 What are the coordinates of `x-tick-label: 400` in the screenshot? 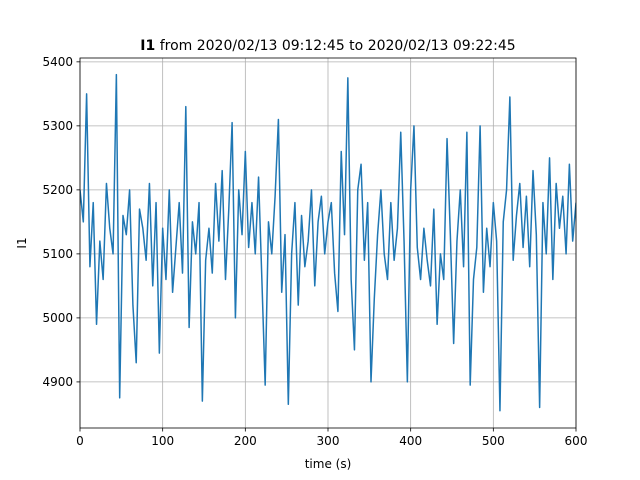 It's located at (410, 441).